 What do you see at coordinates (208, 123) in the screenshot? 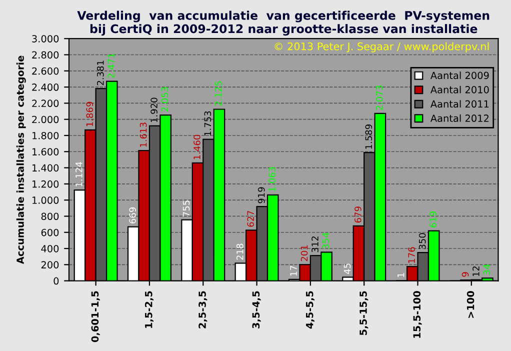
I see `data-label: 1.753` at bounding box center [208, 123].